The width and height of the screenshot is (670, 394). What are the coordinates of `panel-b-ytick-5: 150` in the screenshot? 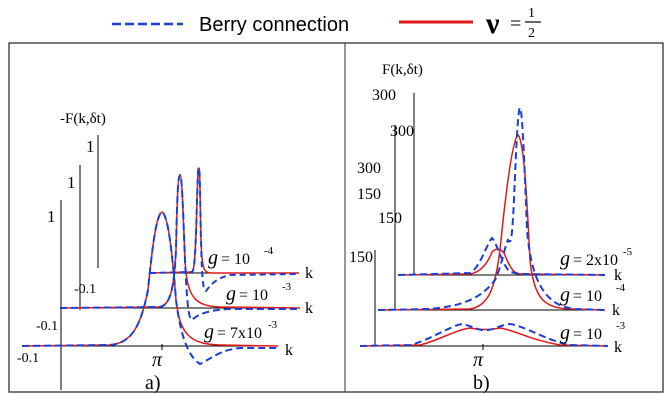 It's located at (390, 218).